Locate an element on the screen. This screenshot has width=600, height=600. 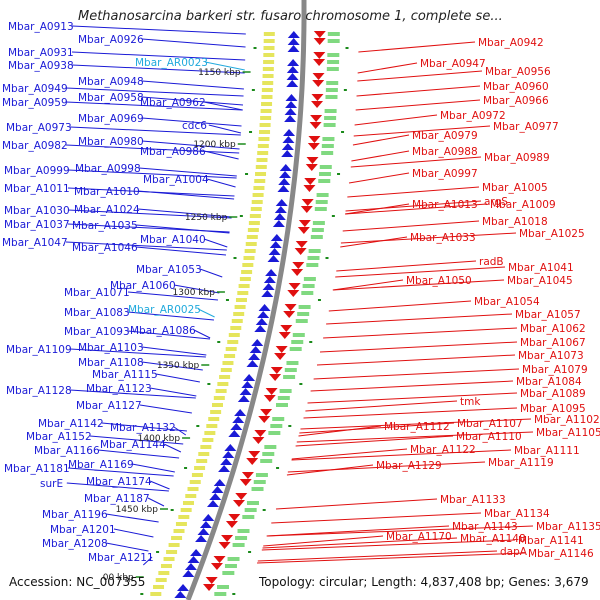
left-gene-label: Mbar_A1053 is located at coordinates (169, 270).